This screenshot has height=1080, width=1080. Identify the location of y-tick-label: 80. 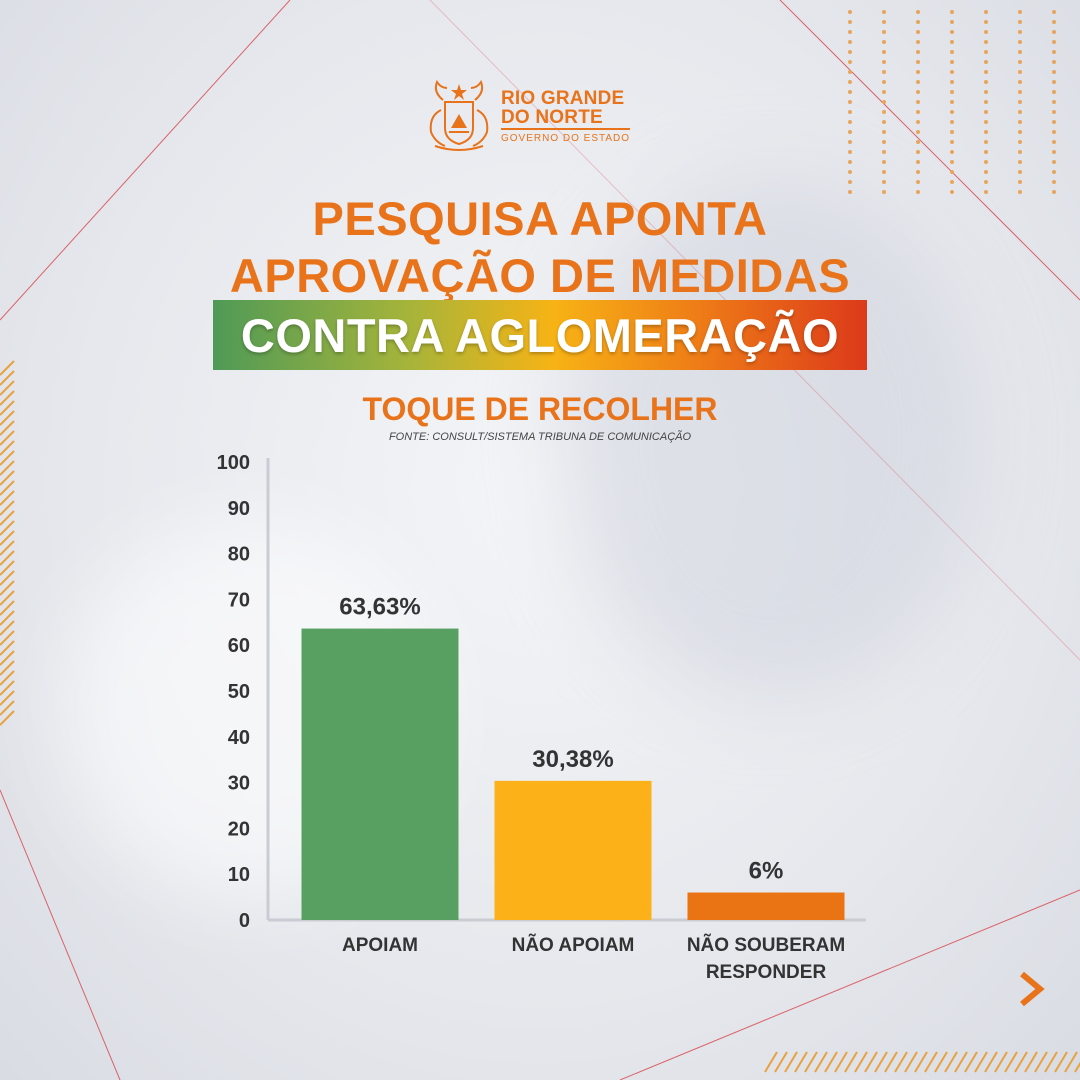
(239, 555).